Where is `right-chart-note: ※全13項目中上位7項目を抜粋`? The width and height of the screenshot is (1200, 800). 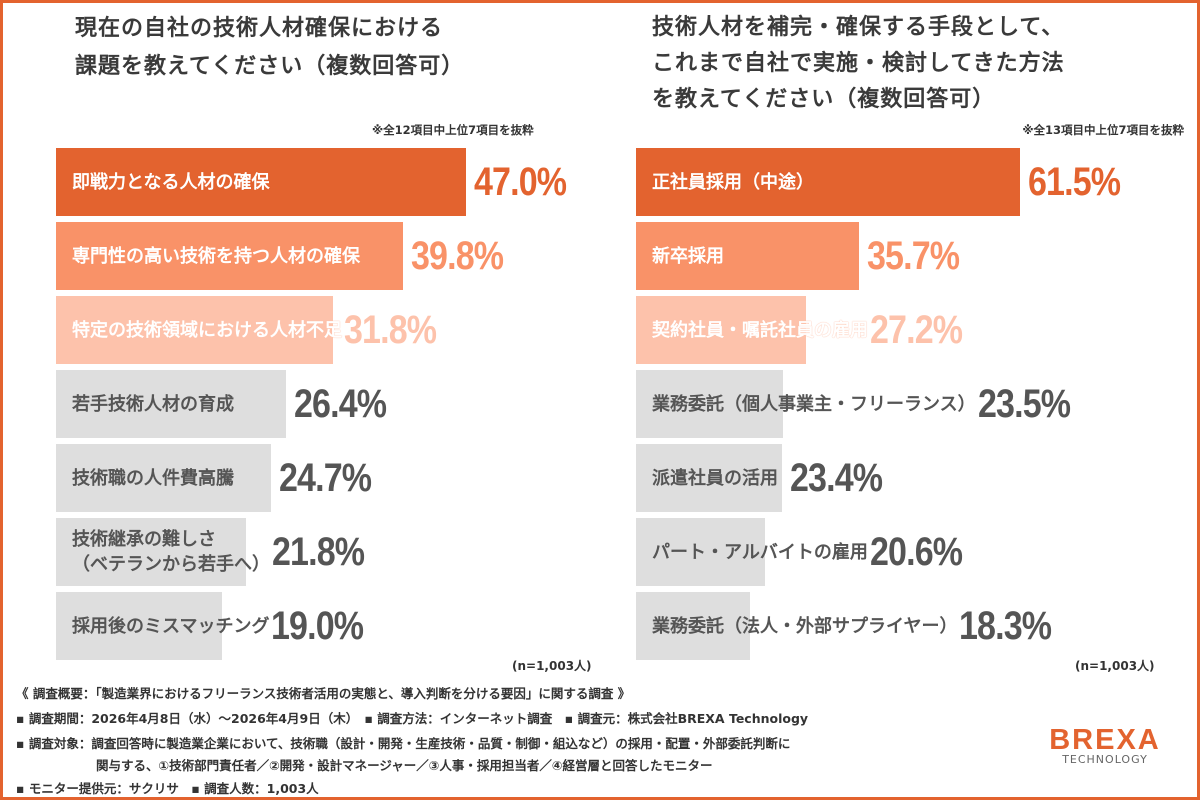 right-chart-note: ※全13項目中上位7項目を抜粋 is located at coordinates (1103, 130).